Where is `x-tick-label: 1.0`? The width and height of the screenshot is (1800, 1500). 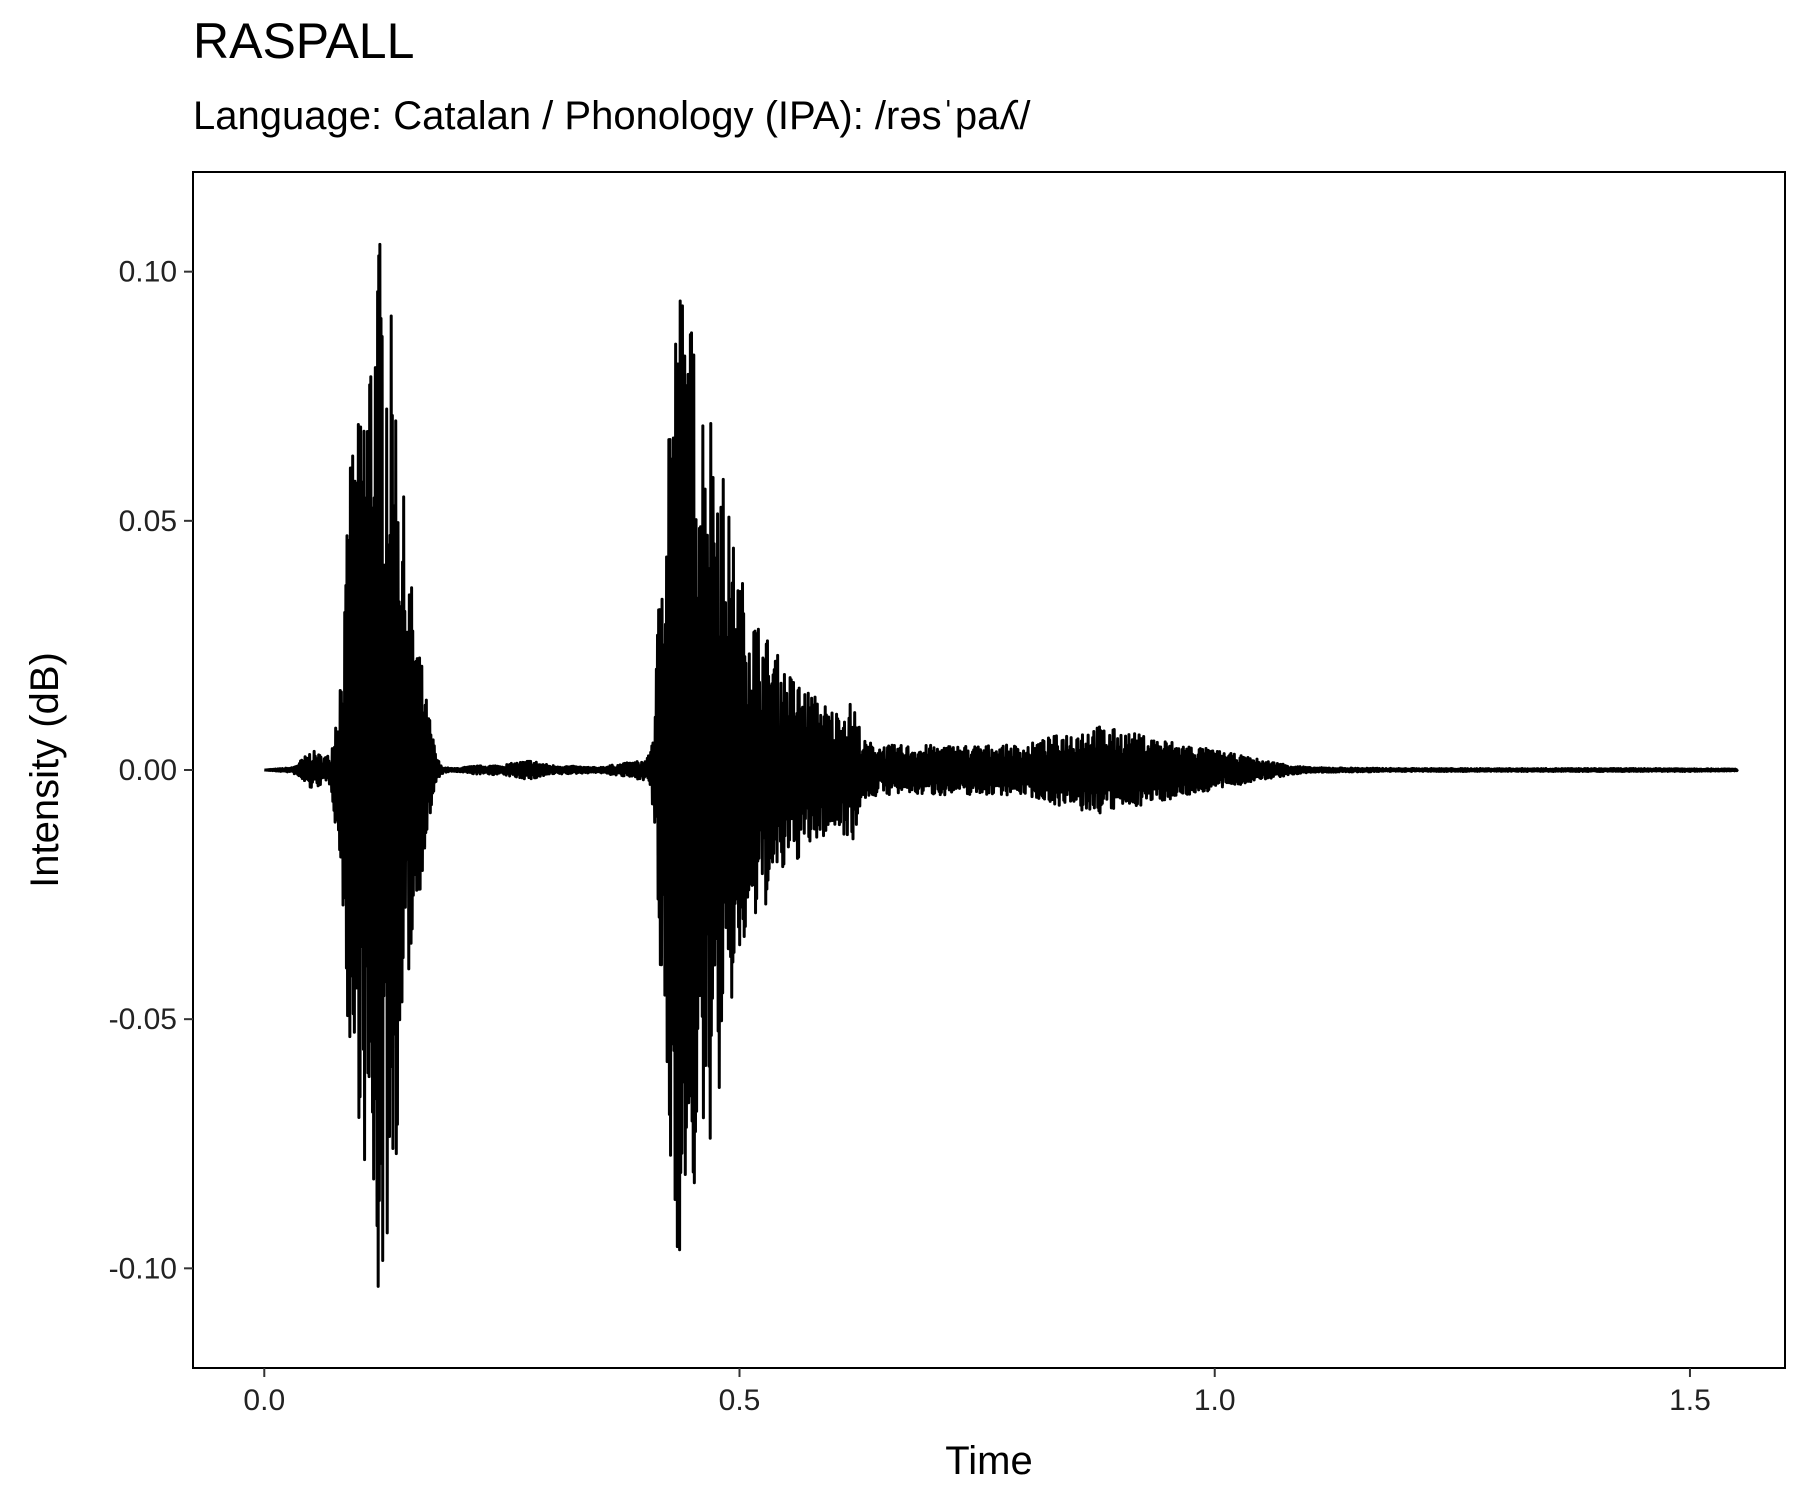
x-tick-label: 1.0 is located at coordinates (1215, 1400).